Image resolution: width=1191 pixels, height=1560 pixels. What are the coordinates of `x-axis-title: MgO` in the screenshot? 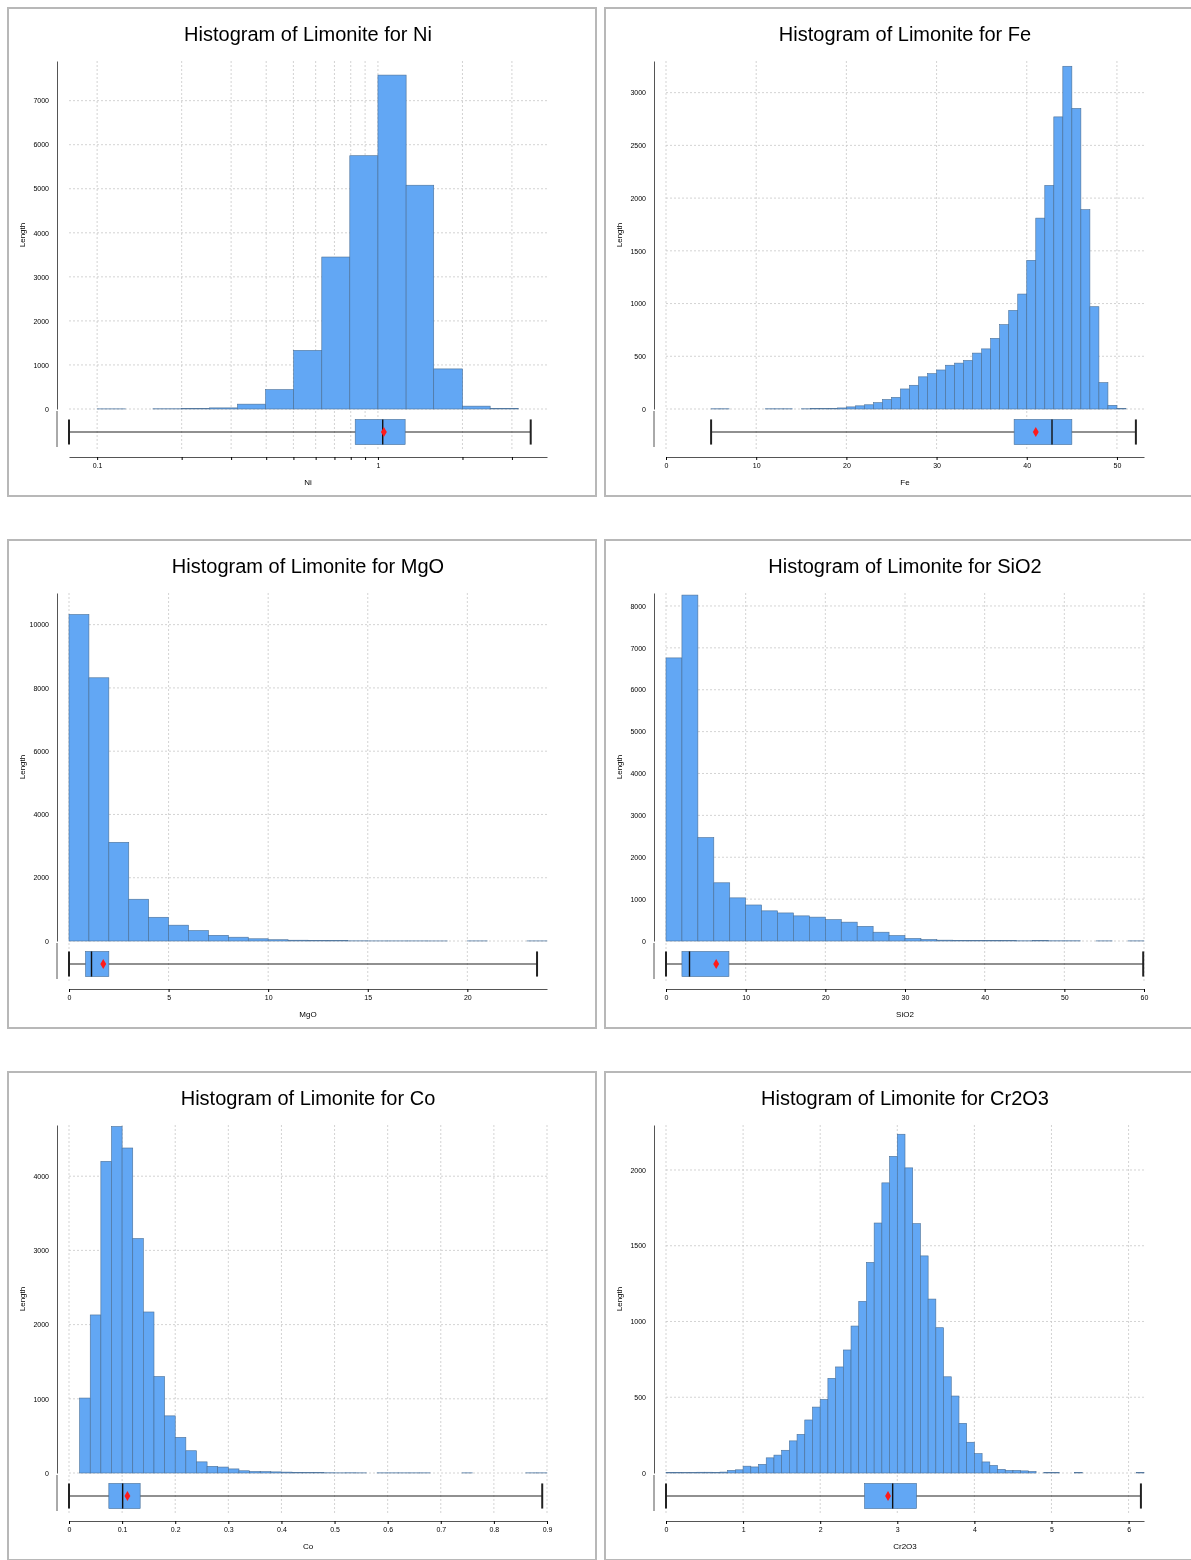 It's located at (308, 1014).